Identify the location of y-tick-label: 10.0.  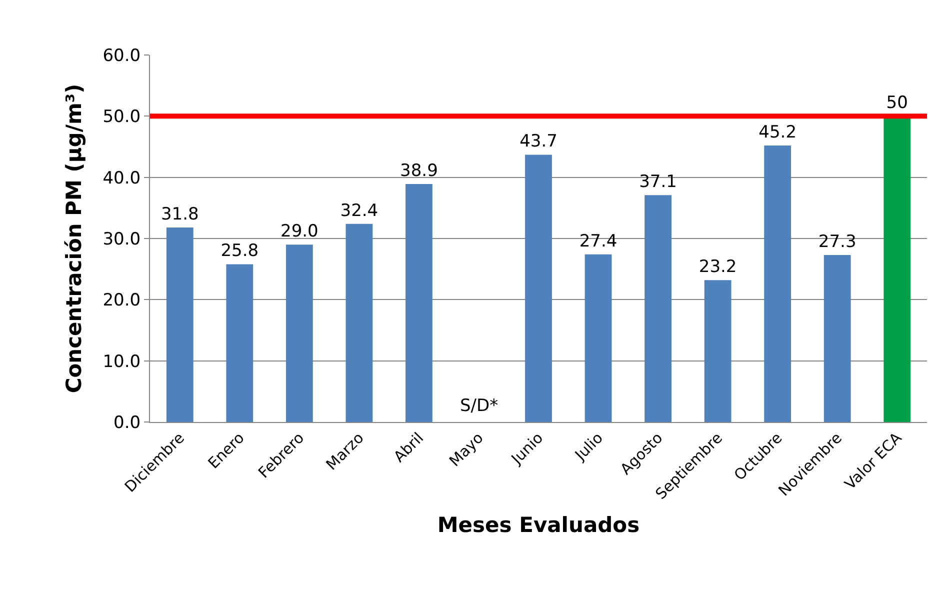
(121, 362).